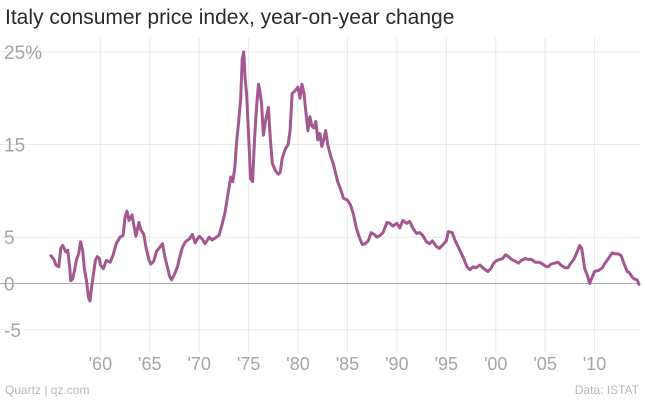 The image size is (645, 403). I want to click on x-tick-label: '85, so click(347, 364).